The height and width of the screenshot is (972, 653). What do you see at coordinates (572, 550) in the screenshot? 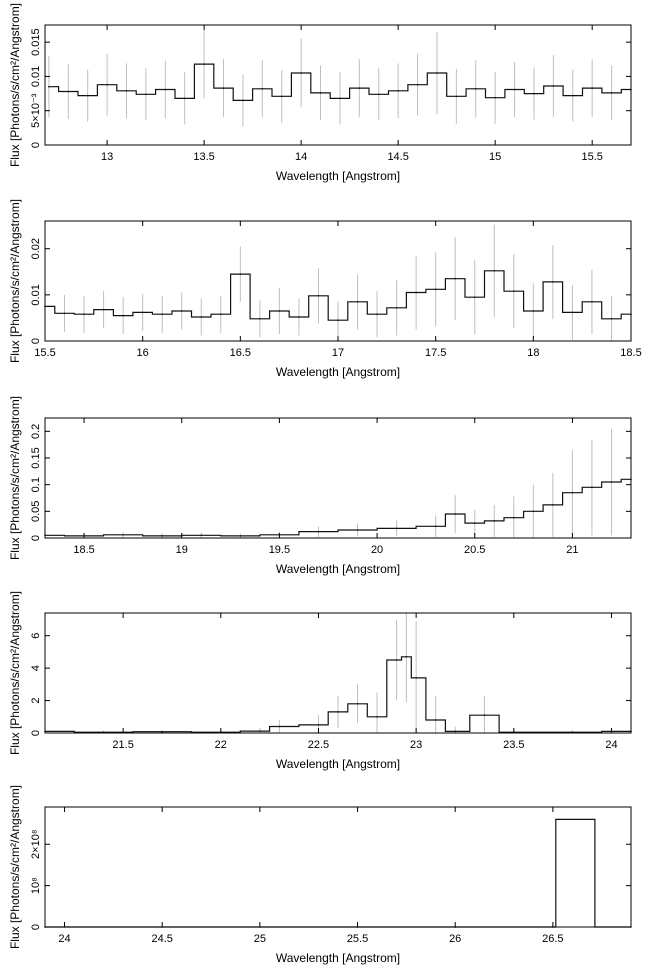
I see `x-tick-label: 21` at bounding box center [572, 550].